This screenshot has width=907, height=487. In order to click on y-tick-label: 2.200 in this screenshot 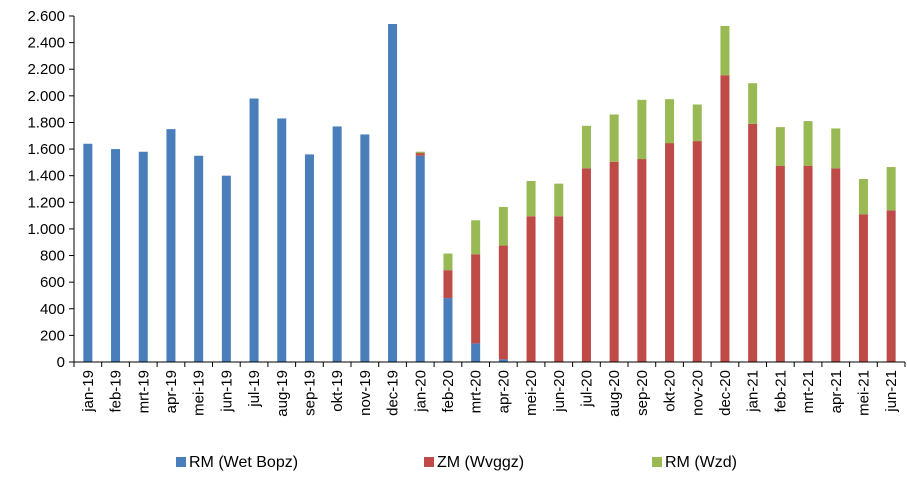, I will do `click(46, 69)`.